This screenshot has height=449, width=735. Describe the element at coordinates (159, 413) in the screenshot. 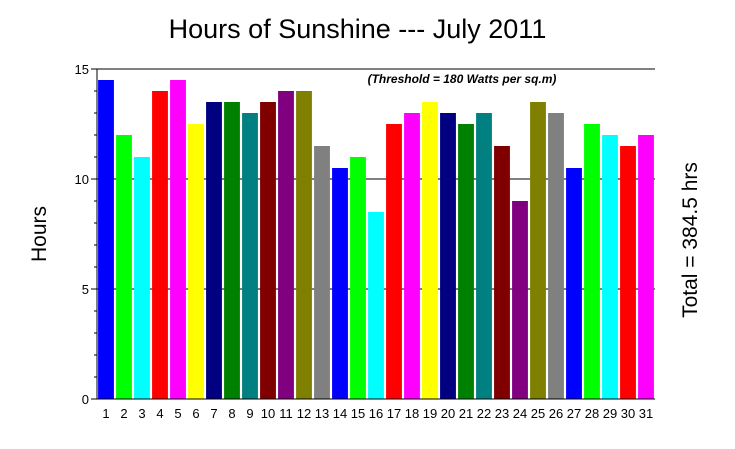

I see `x-tick-label-4: 4` at that location.